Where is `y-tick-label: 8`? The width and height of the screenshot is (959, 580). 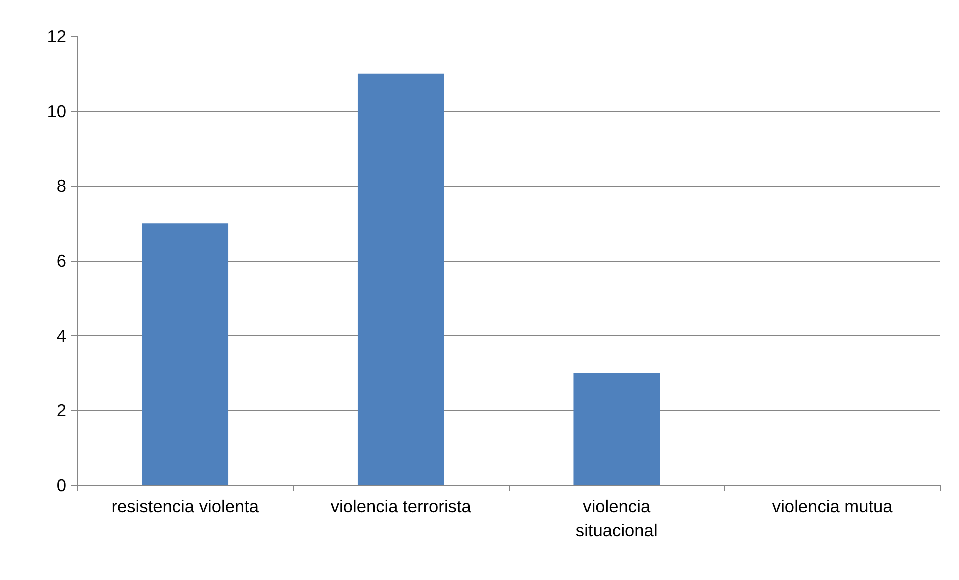
y-tick-label: 8 is located at coordinates (61, 186).